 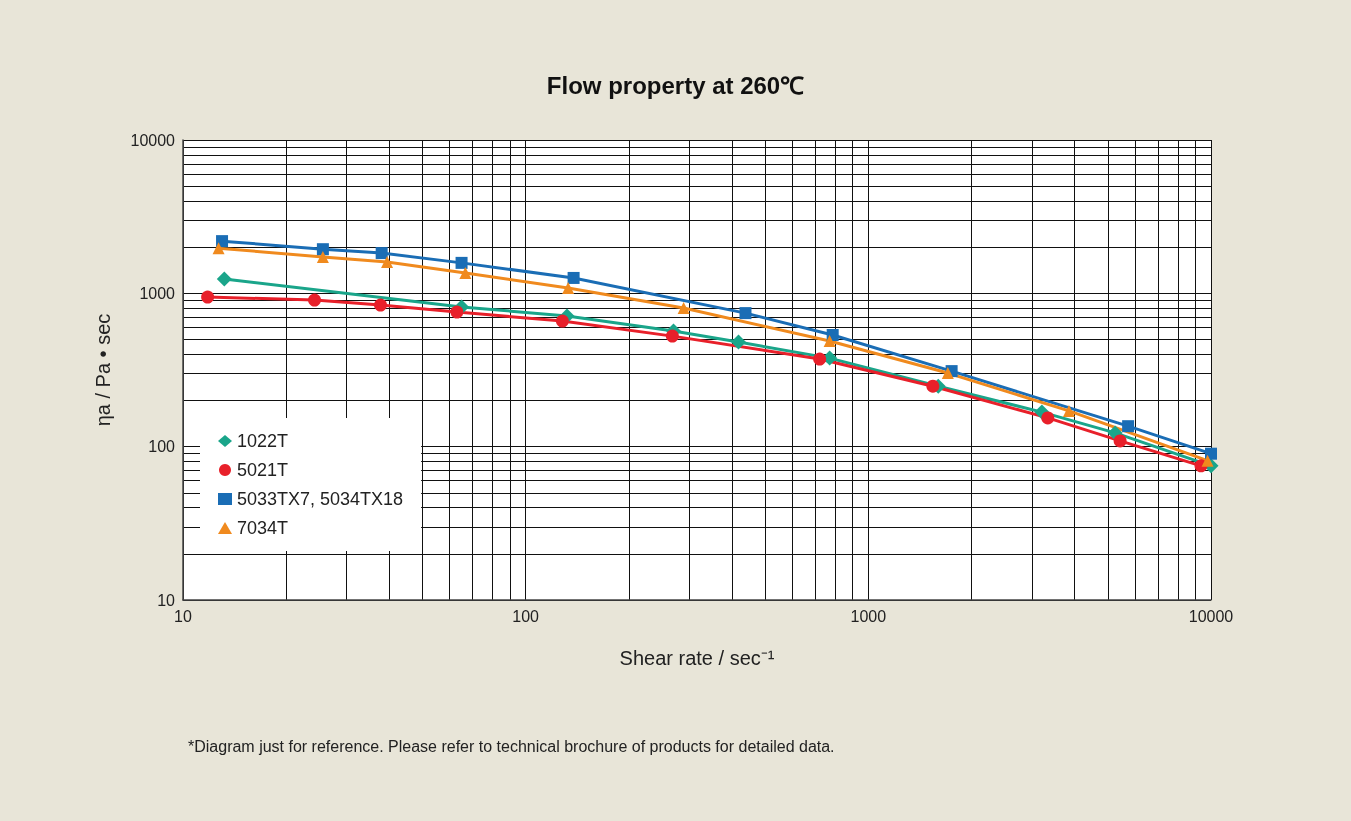 I want to click on y-tick-label: 10, so click(x=166, y=600).